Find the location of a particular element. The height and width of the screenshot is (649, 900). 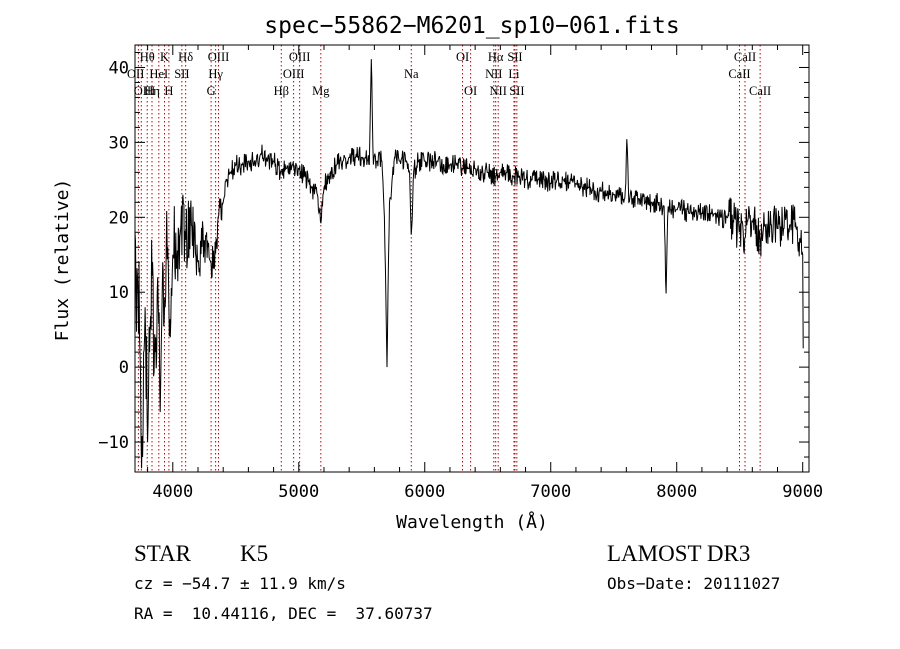

line-label-li: Li is located at coordinates (514, 74).